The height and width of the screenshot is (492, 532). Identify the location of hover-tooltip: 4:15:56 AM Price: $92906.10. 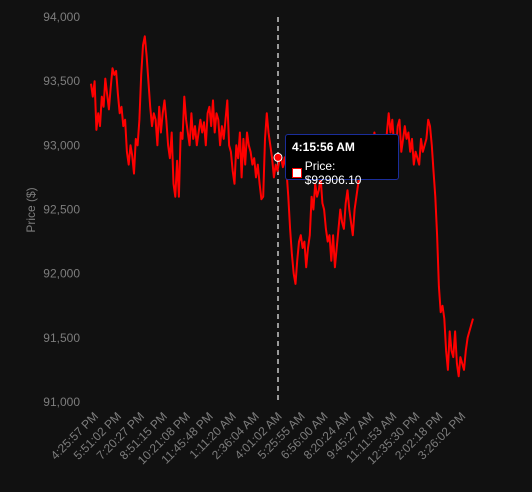
(342, 160).